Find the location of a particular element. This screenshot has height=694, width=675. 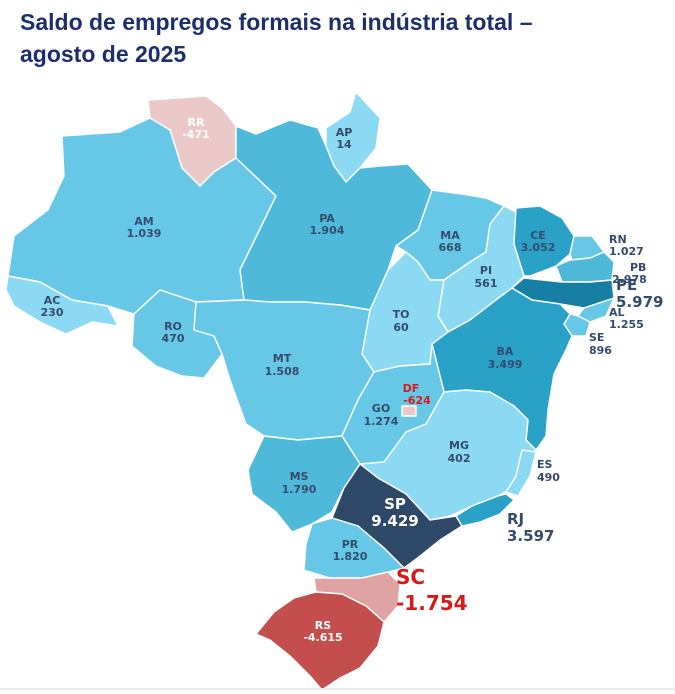

label-ba-uf: BA is located at coordinates (505, 351).